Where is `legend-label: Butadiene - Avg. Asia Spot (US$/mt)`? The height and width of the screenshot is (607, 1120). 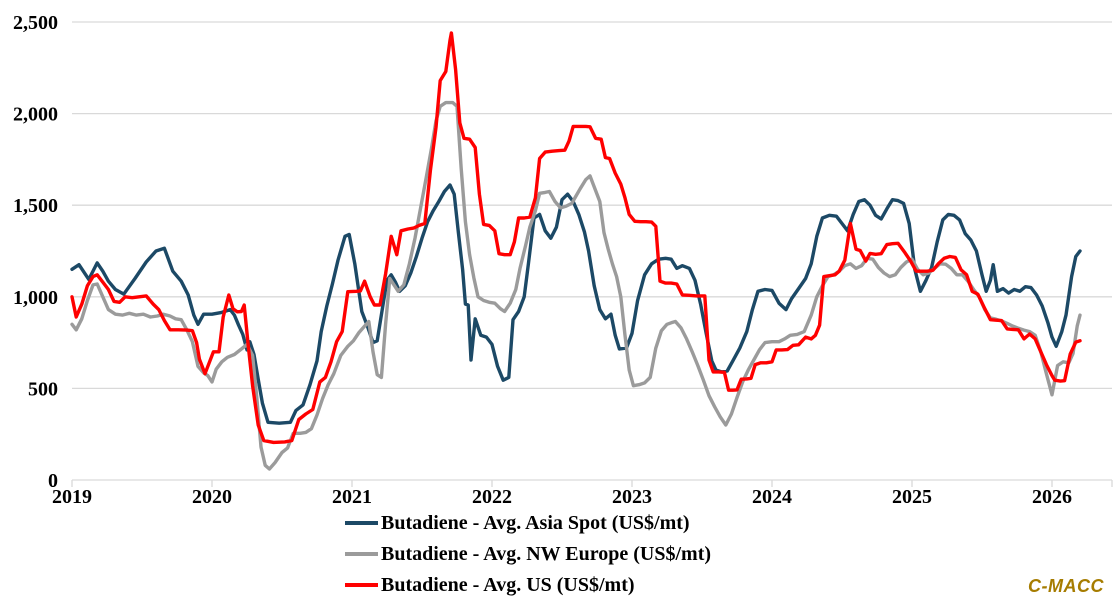
legend-label: Butadiene - Avg. Asia Spot (US$/mt) is located at coordinates (535, 522).